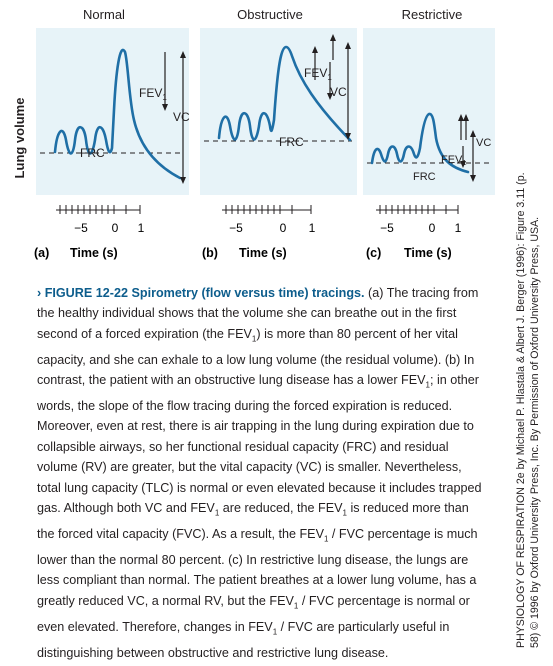 This screenshot has height=666, width=553. What do you see at coordinates (263, 253) in the screenshot?
I see `x-axis-label-obstructive: Time (s)` at bounding box center [263, 253].